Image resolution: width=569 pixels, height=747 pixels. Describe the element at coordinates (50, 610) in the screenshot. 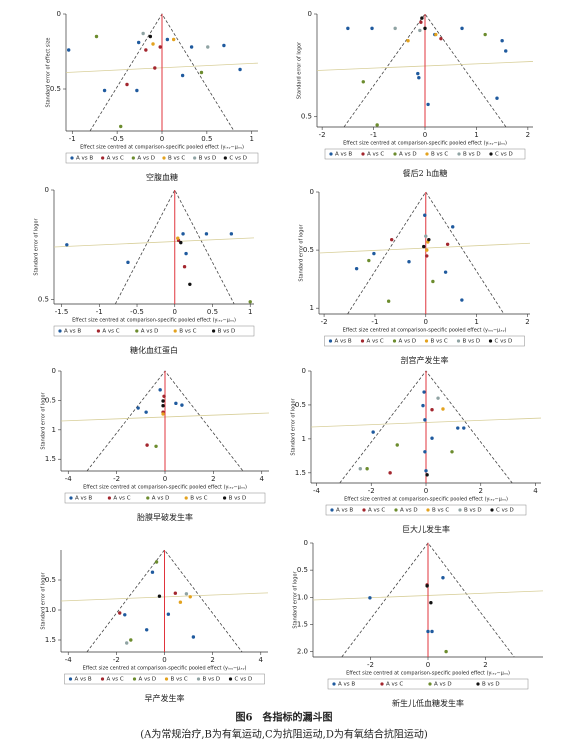

I see `y-tick-label: 1.0` at that location.